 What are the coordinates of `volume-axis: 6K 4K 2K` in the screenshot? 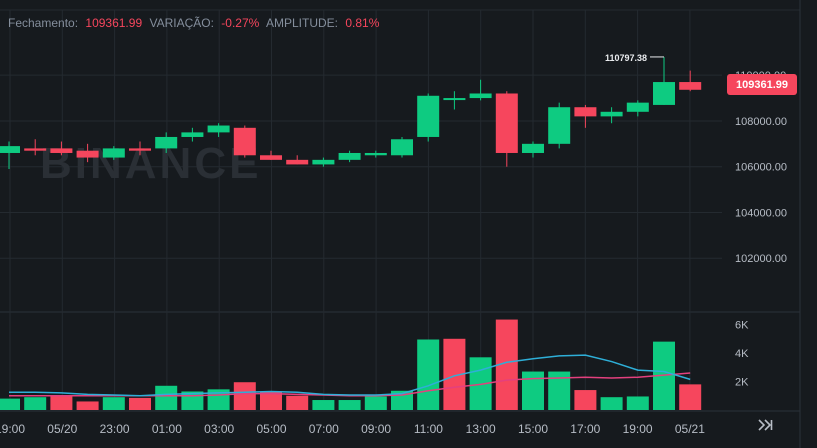 It's located at (742, 354).